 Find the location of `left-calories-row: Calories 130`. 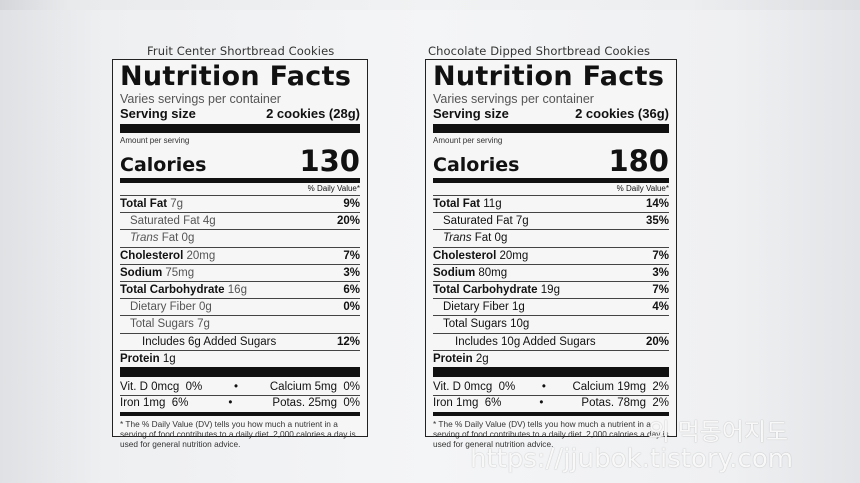

left-calories-row: Calories 130 is located at coordinates (240, 161).